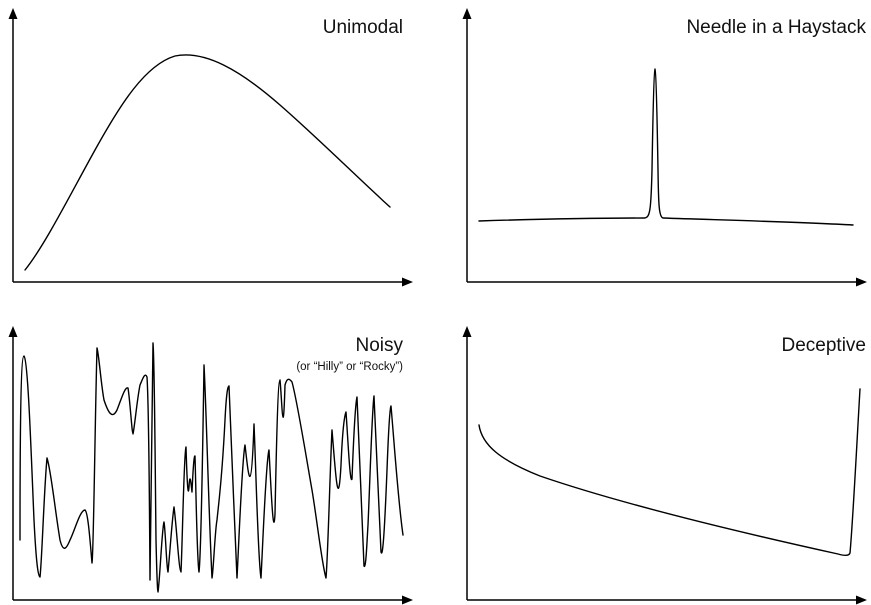 Image resolution: width=871 pixels, height=605 pixels. I want to click on panel-title: Unimodal, so click(363, 27).